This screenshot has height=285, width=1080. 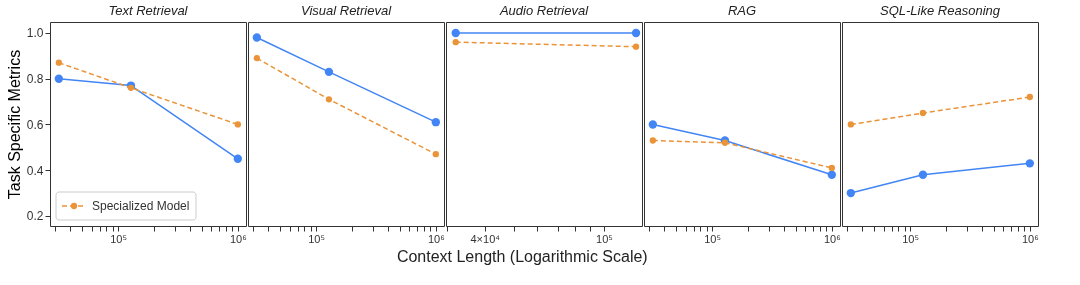 What do you see at coordinates (141, 206) in the screenshot?
I see `legend-label: Specialized Model` at bounding box center [141, 206].